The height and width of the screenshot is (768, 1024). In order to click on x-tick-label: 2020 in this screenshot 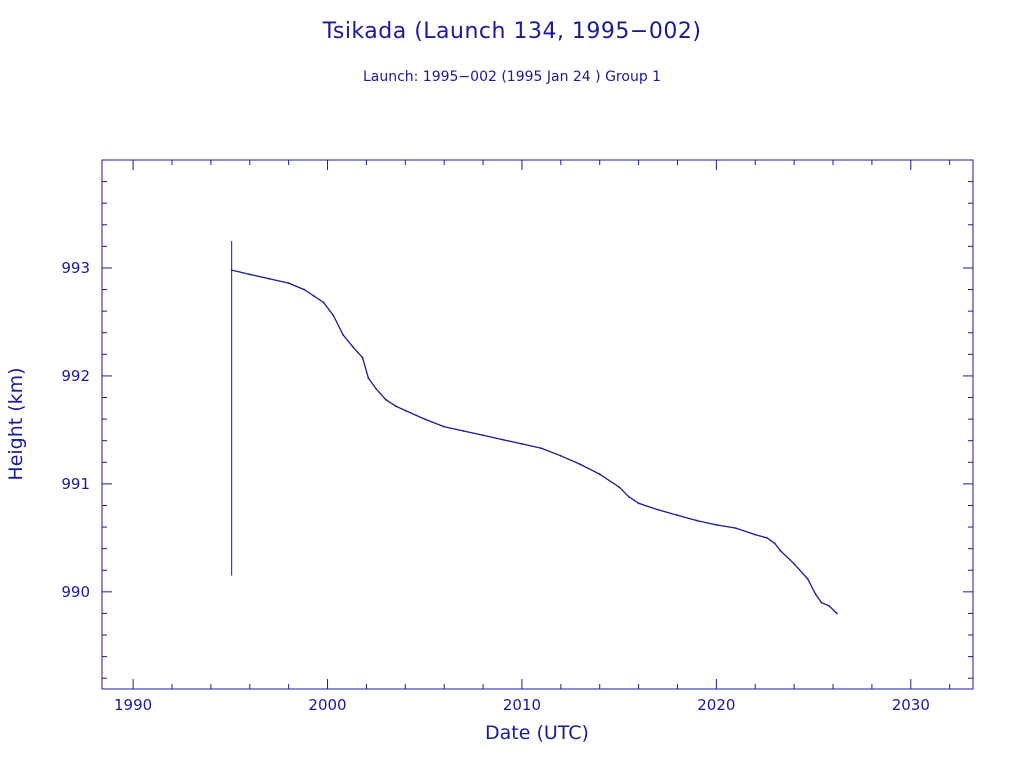, I will do `click(716, 705)`.